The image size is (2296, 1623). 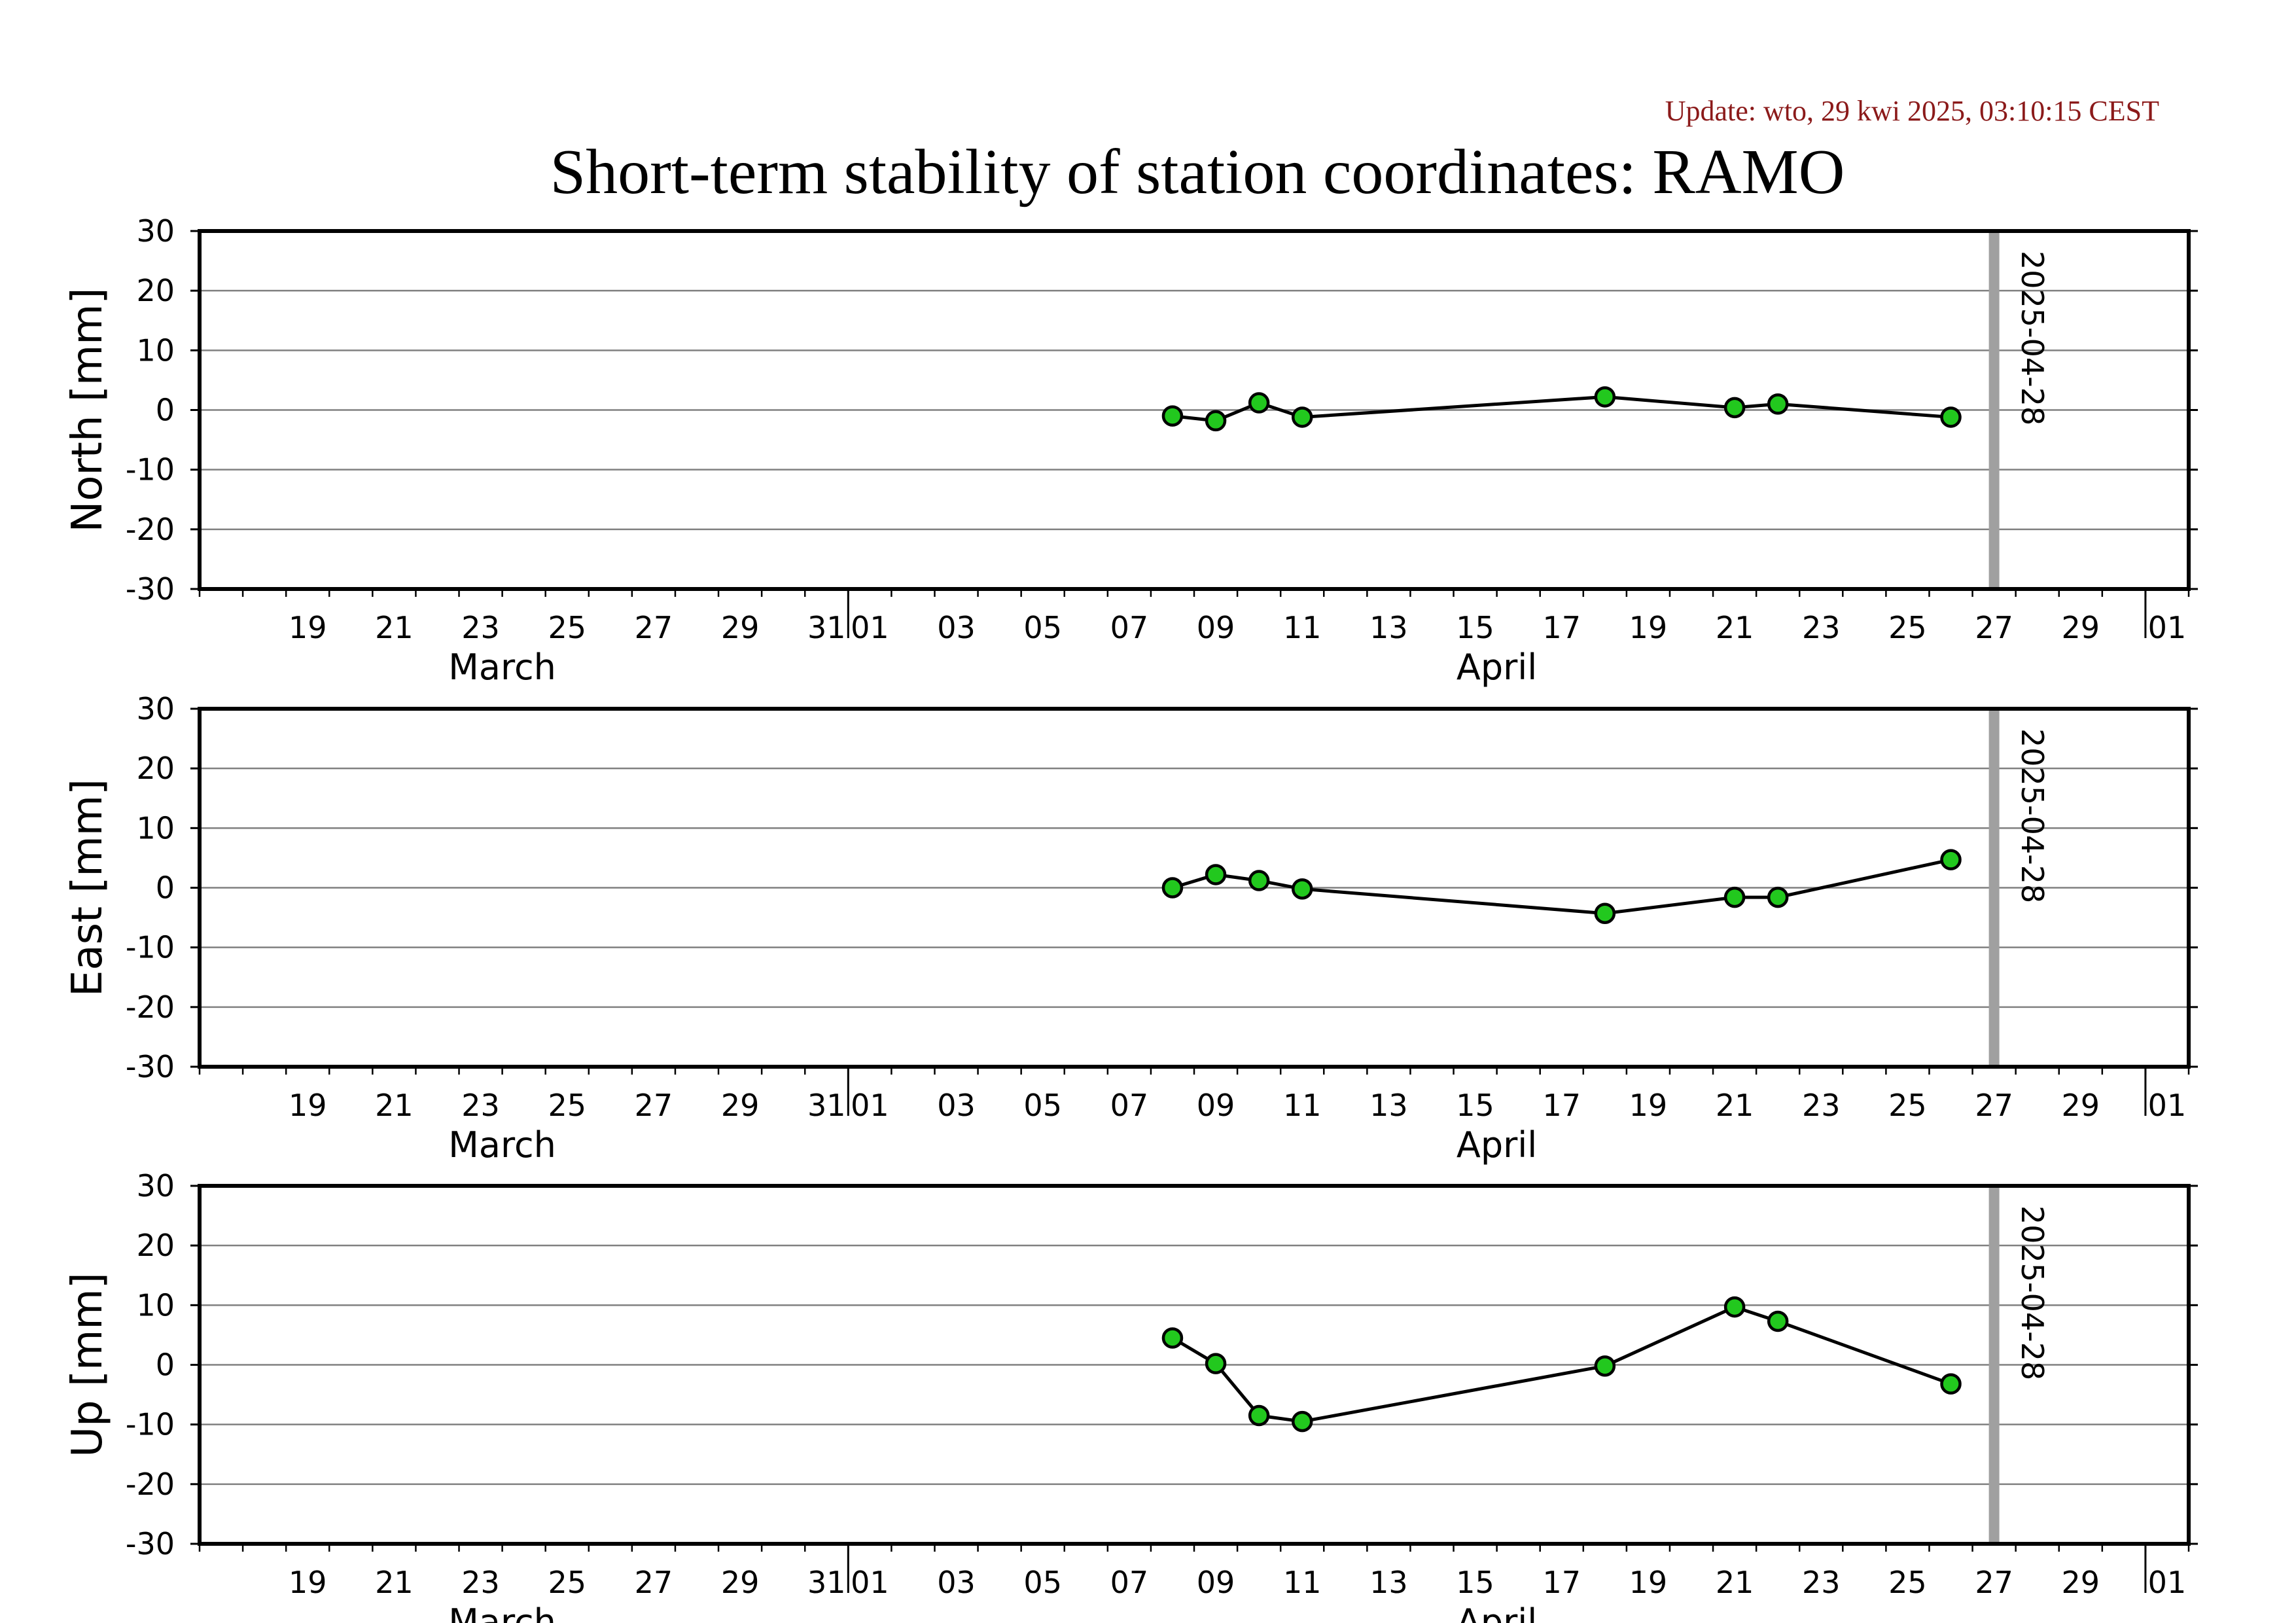 I want to click on y-tick-label: 10, so click(x=156, y=1305).